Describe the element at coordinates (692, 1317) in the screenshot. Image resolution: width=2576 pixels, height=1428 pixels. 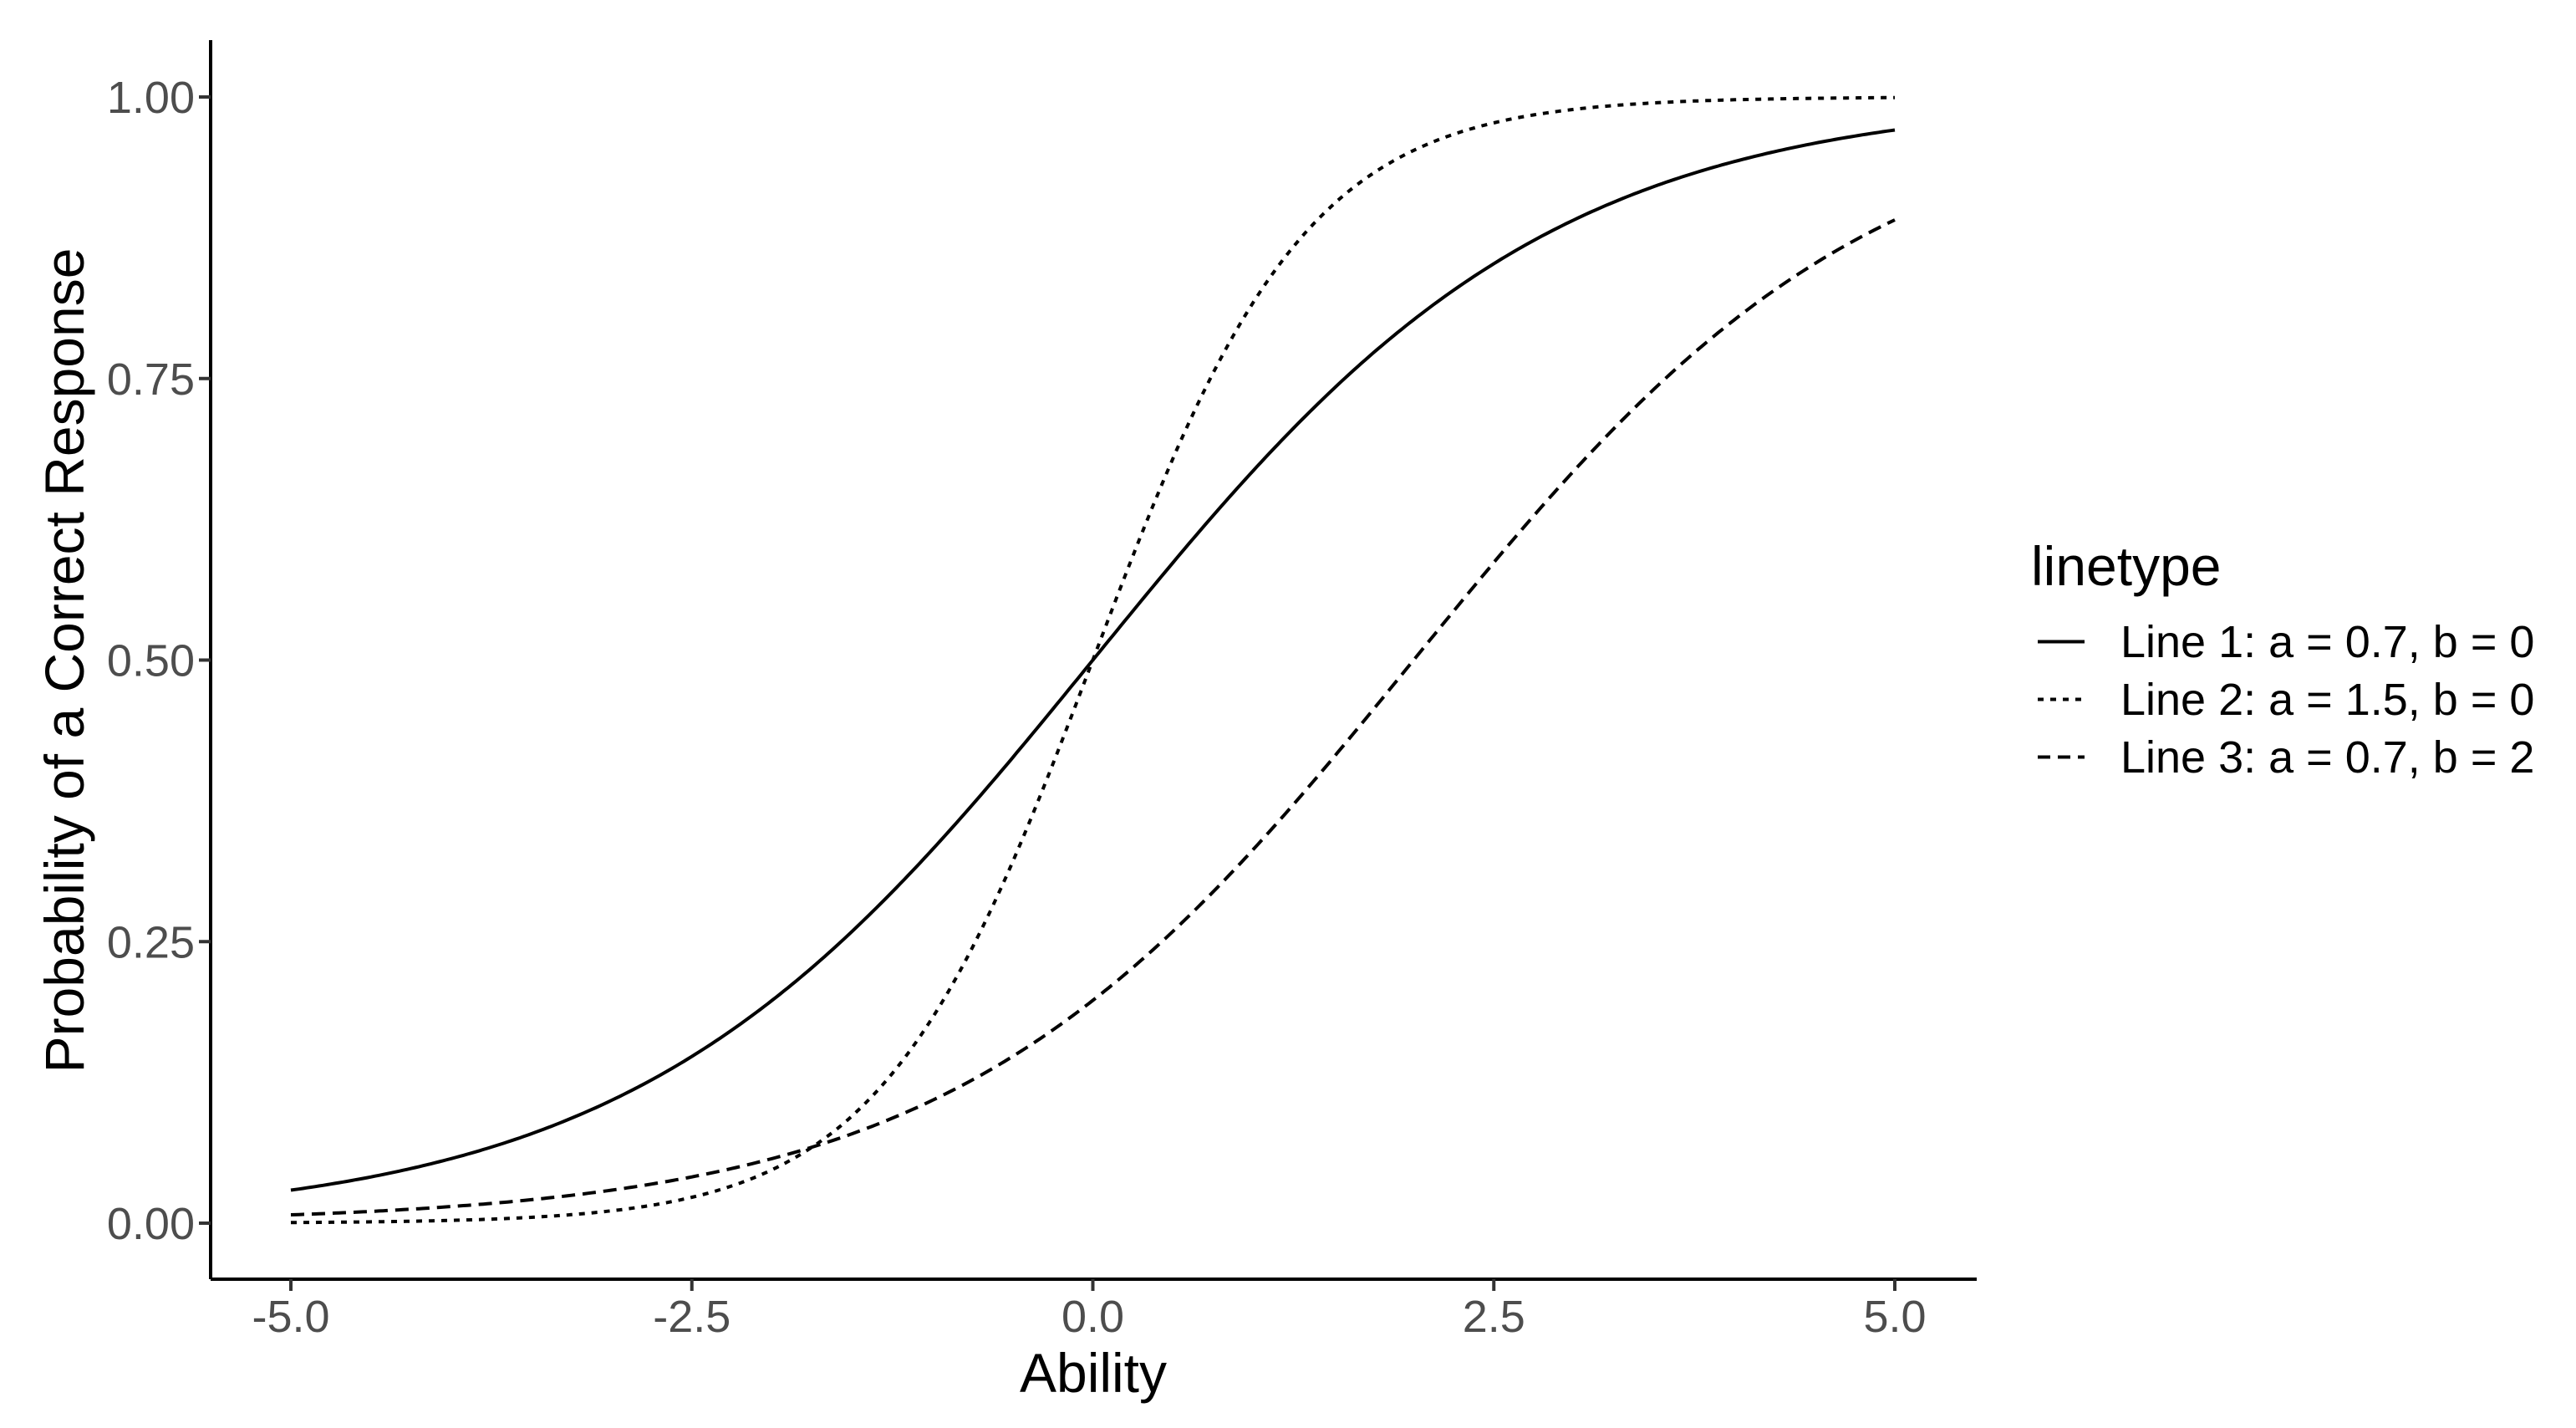
I see `x-tick-label: -2.5` at that location.